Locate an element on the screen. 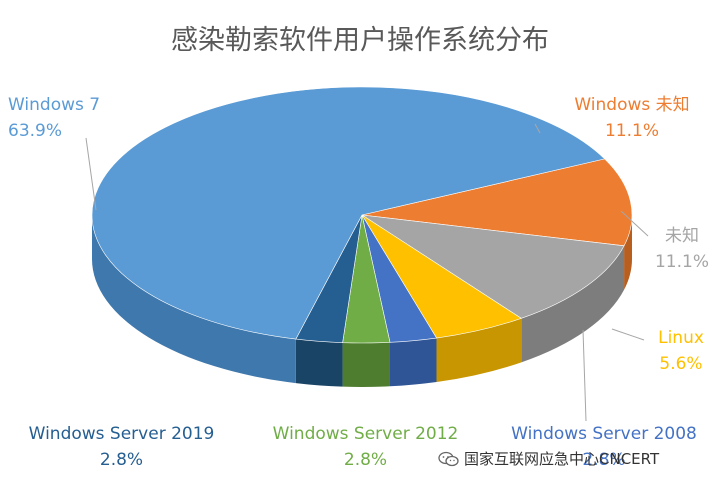 The width and height of the screenshot is (720, 494). label-windows7-name: Windows 7 is located at coordinates (54, 105).